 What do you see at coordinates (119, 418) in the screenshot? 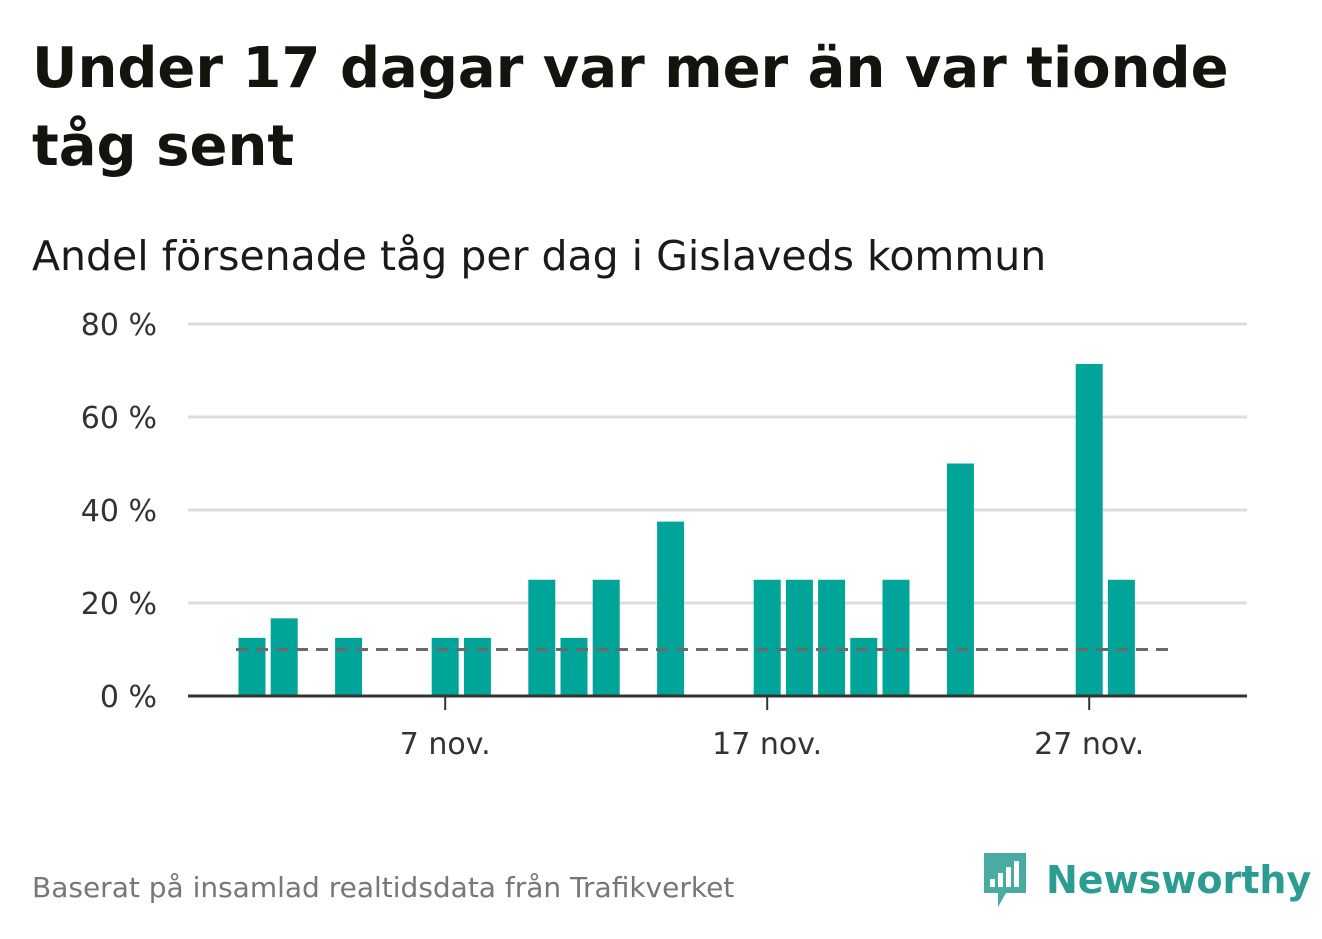
I see `y-tick-label: 60 %` at bounding box center [119, 418].